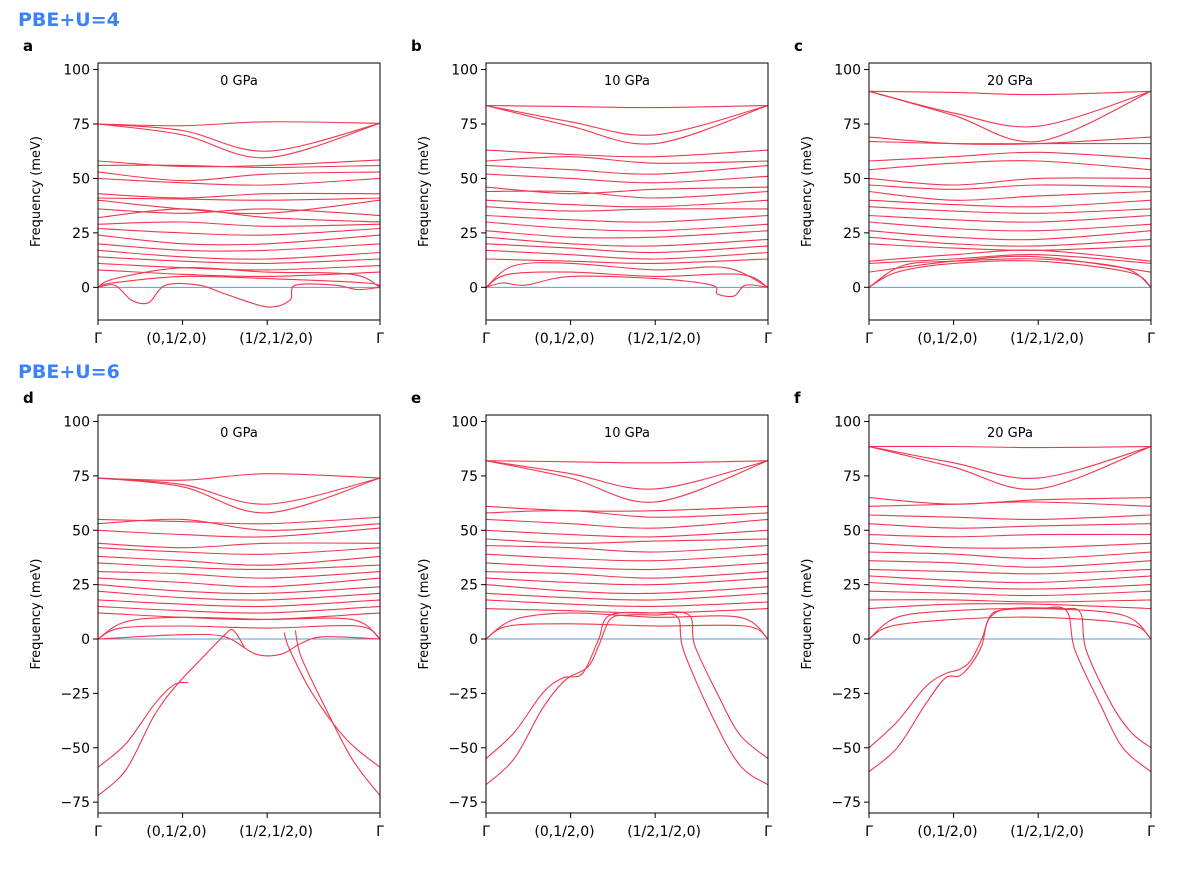 This screenshot has width=1177, height=889. I want to click on pressure-label: 0 GPa, so click(239, 433).